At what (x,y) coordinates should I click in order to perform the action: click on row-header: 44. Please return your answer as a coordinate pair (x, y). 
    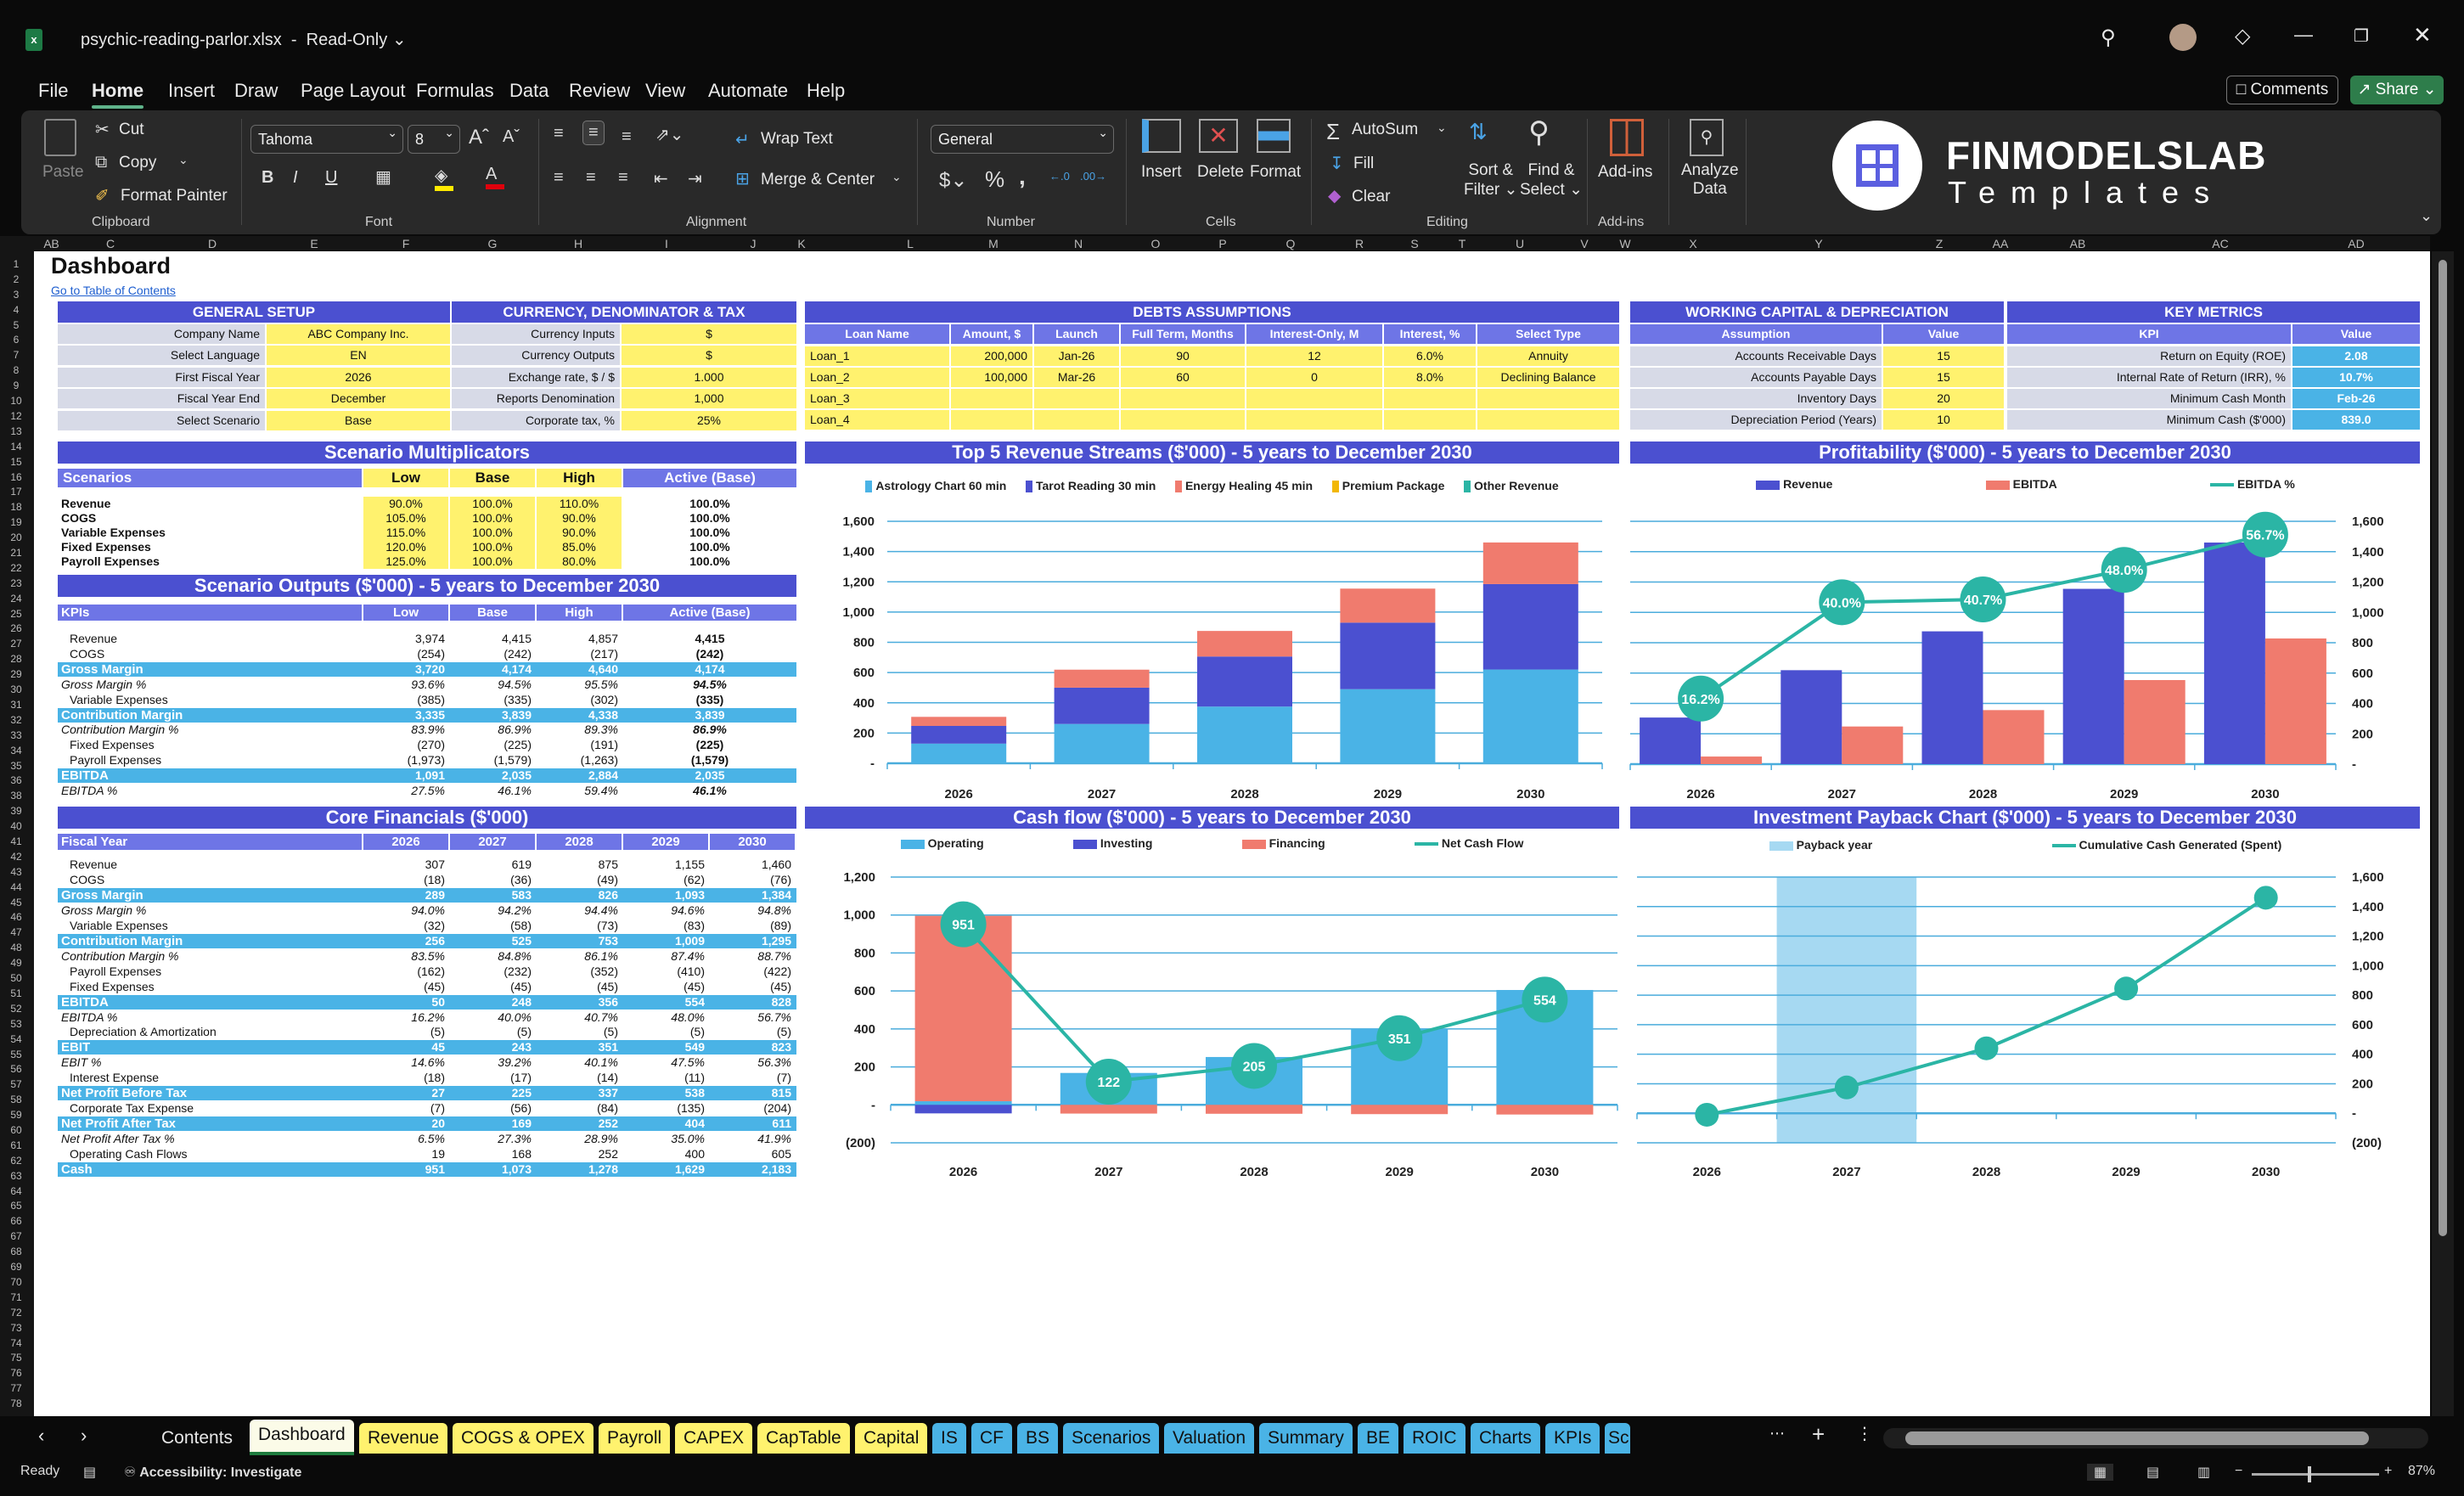
    Looking at the image, I should click on (16, 886).